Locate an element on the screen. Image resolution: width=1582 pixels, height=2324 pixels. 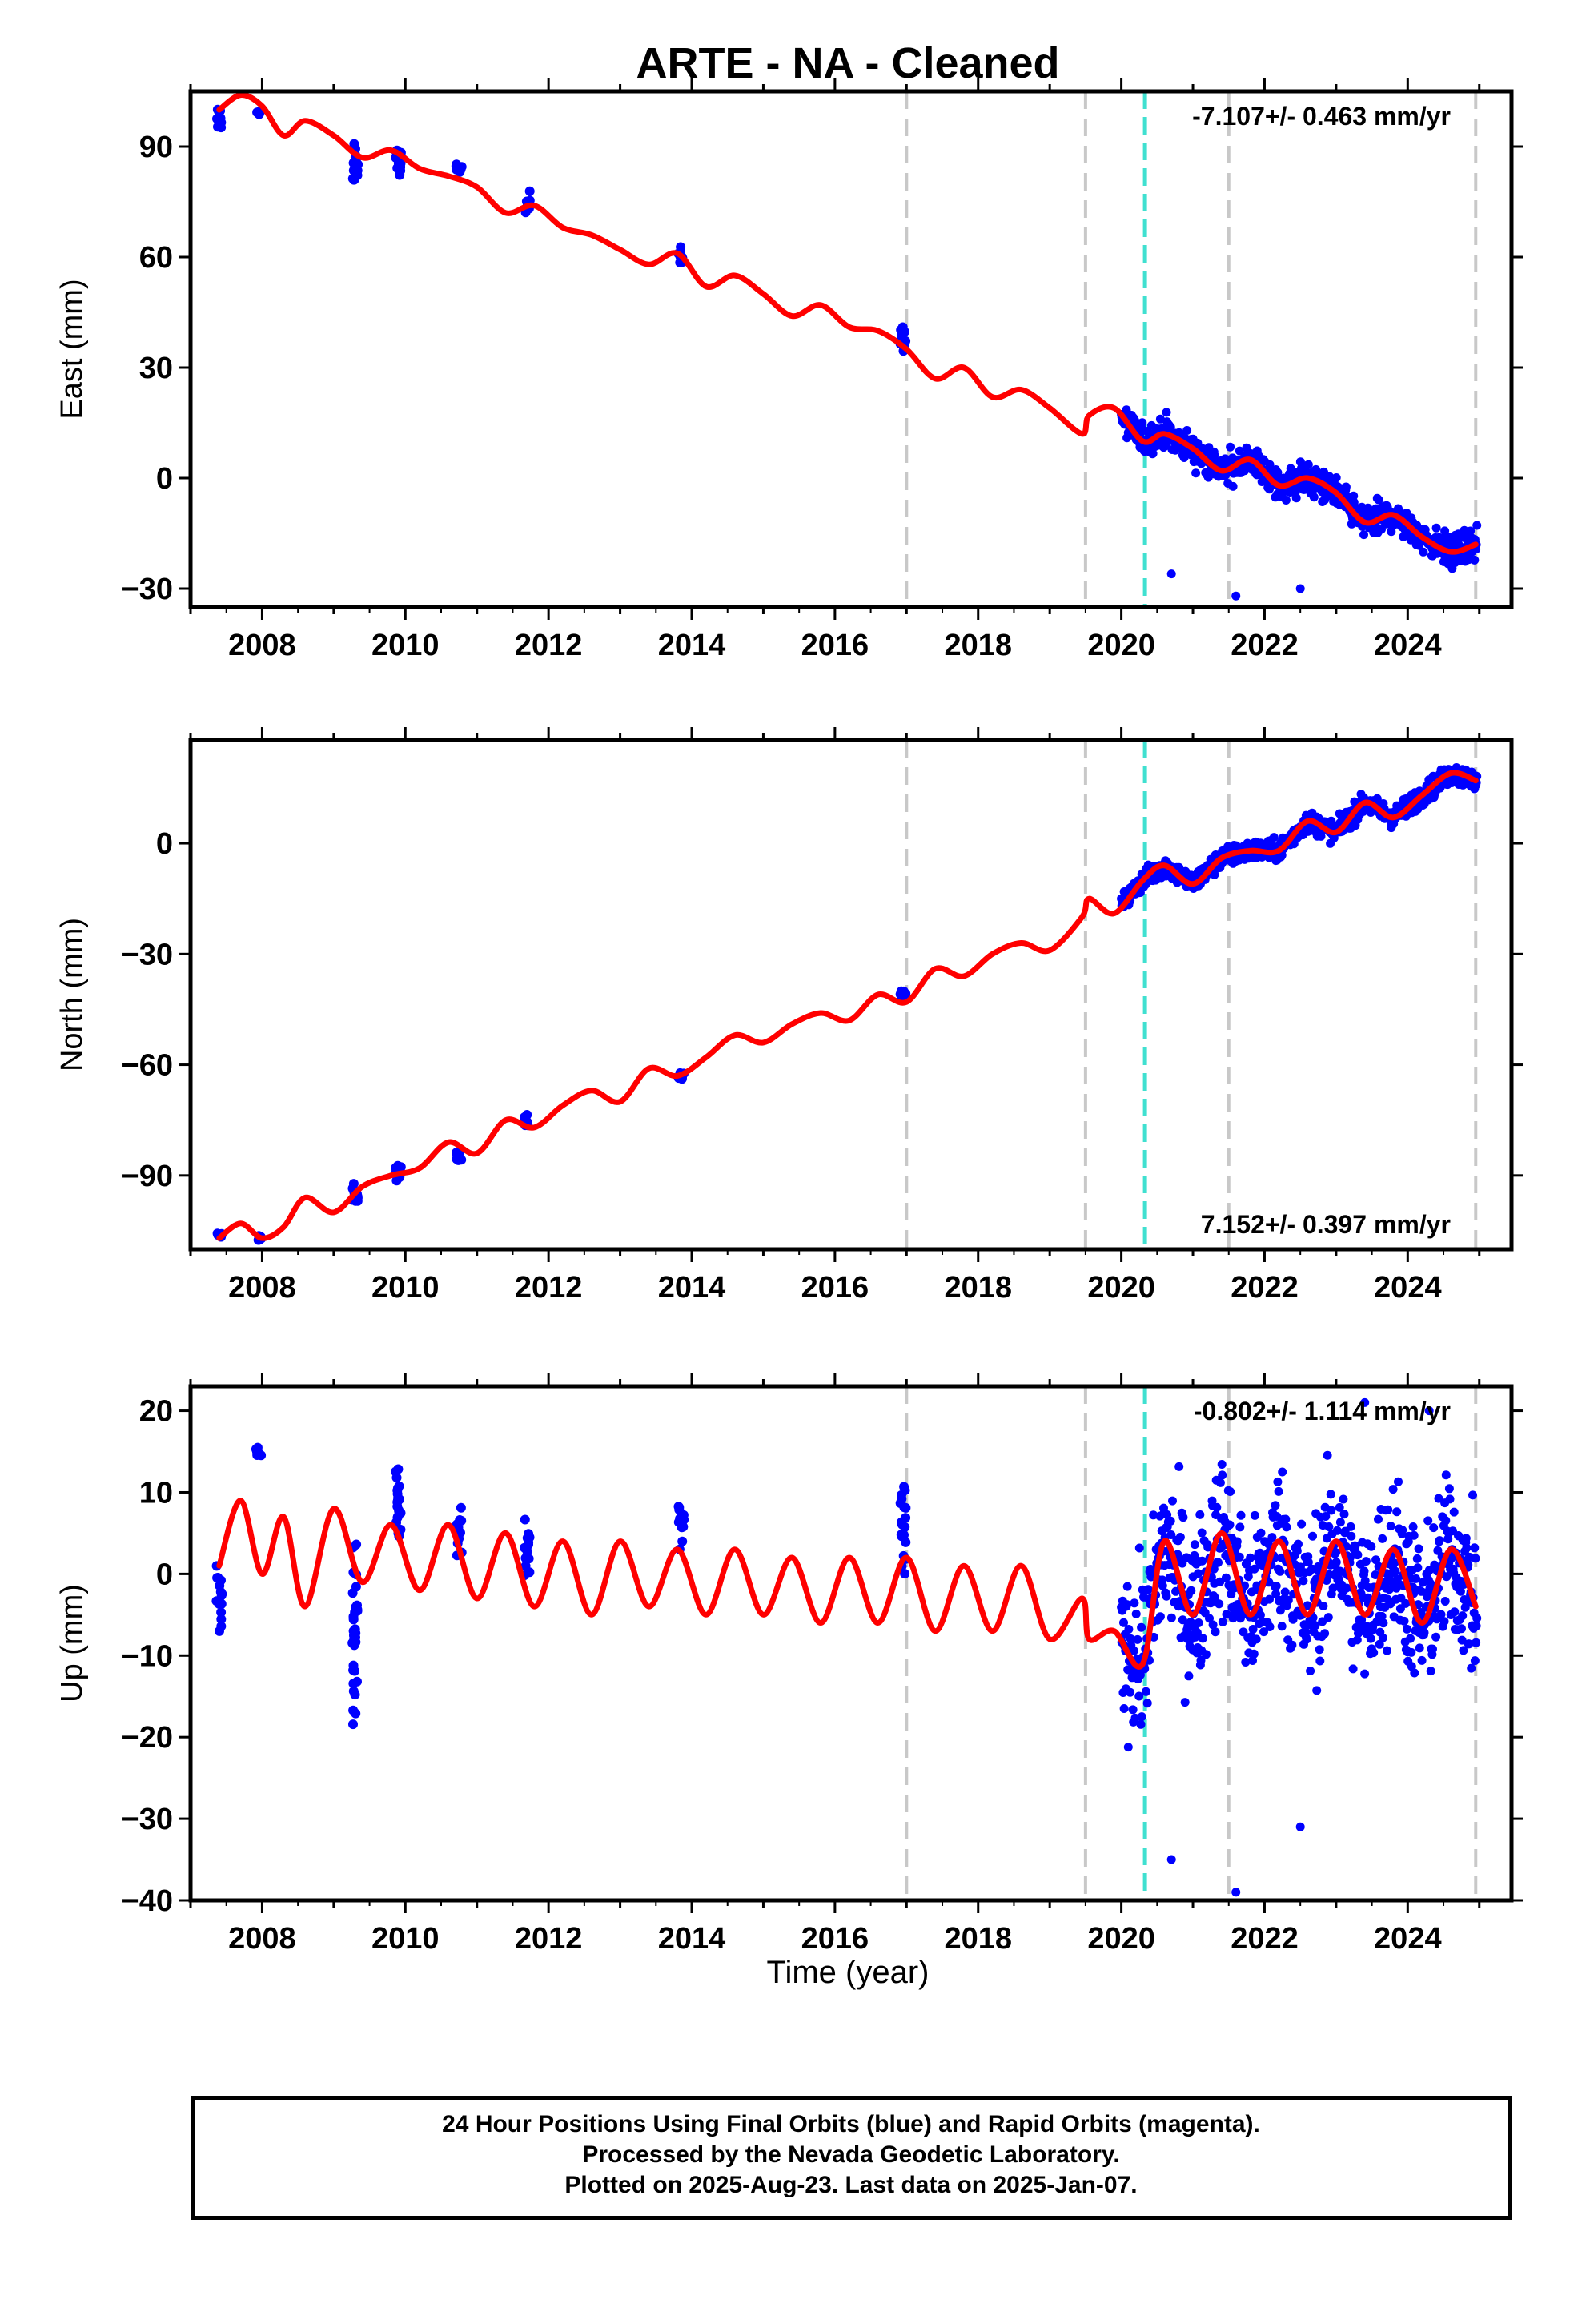
x-tick-label: 2008 is located at coordinates (262, 1939).